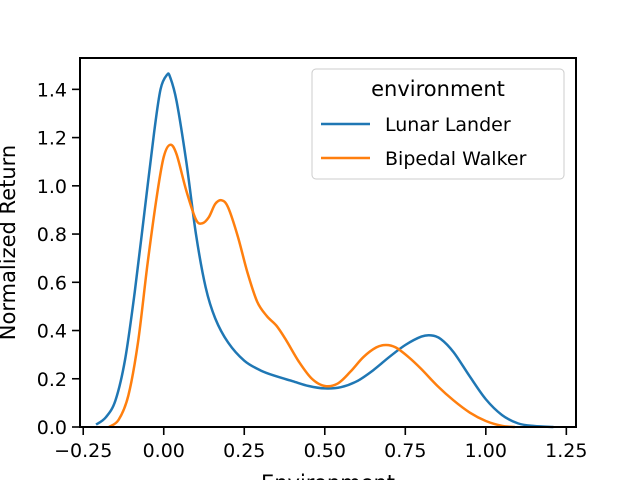  I want to click on legend-box, so click(438, 124).